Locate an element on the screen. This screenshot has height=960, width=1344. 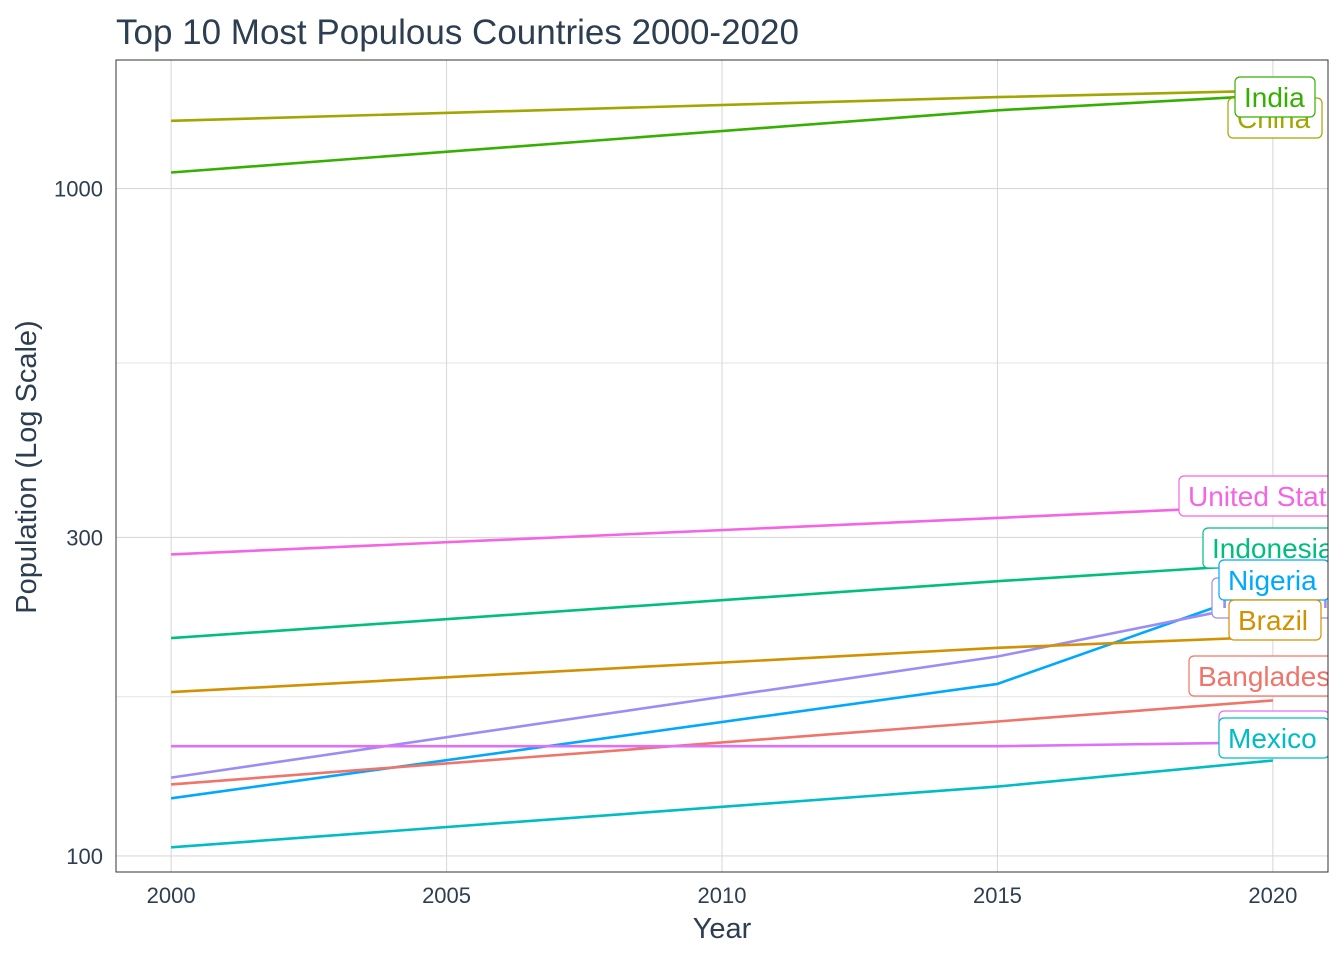
y-tick-label: 1000 is located at coordinates (78, 189).